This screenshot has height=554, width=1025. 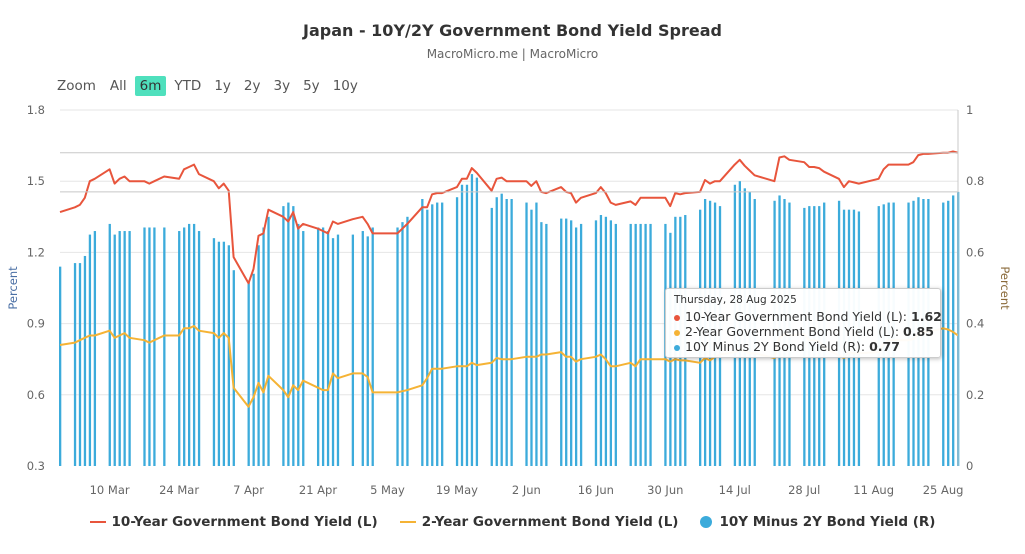 I want to click on tooltip-label: 10Y Minus 2Y Bond Yield (R):, so click(x=777, y=346).